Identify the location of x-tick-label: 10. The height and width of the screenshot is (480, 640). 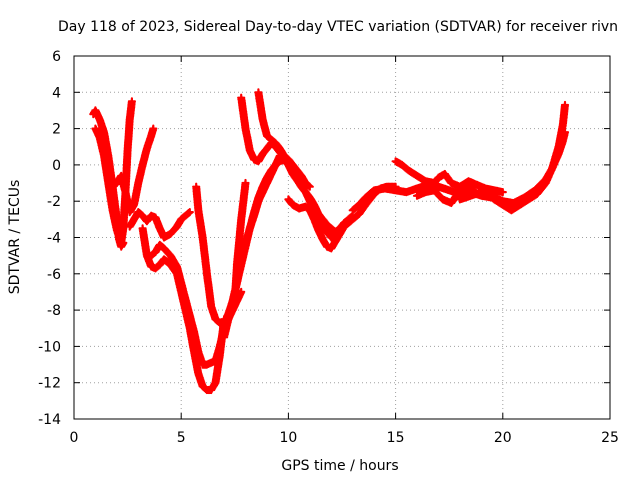
(288, 438).